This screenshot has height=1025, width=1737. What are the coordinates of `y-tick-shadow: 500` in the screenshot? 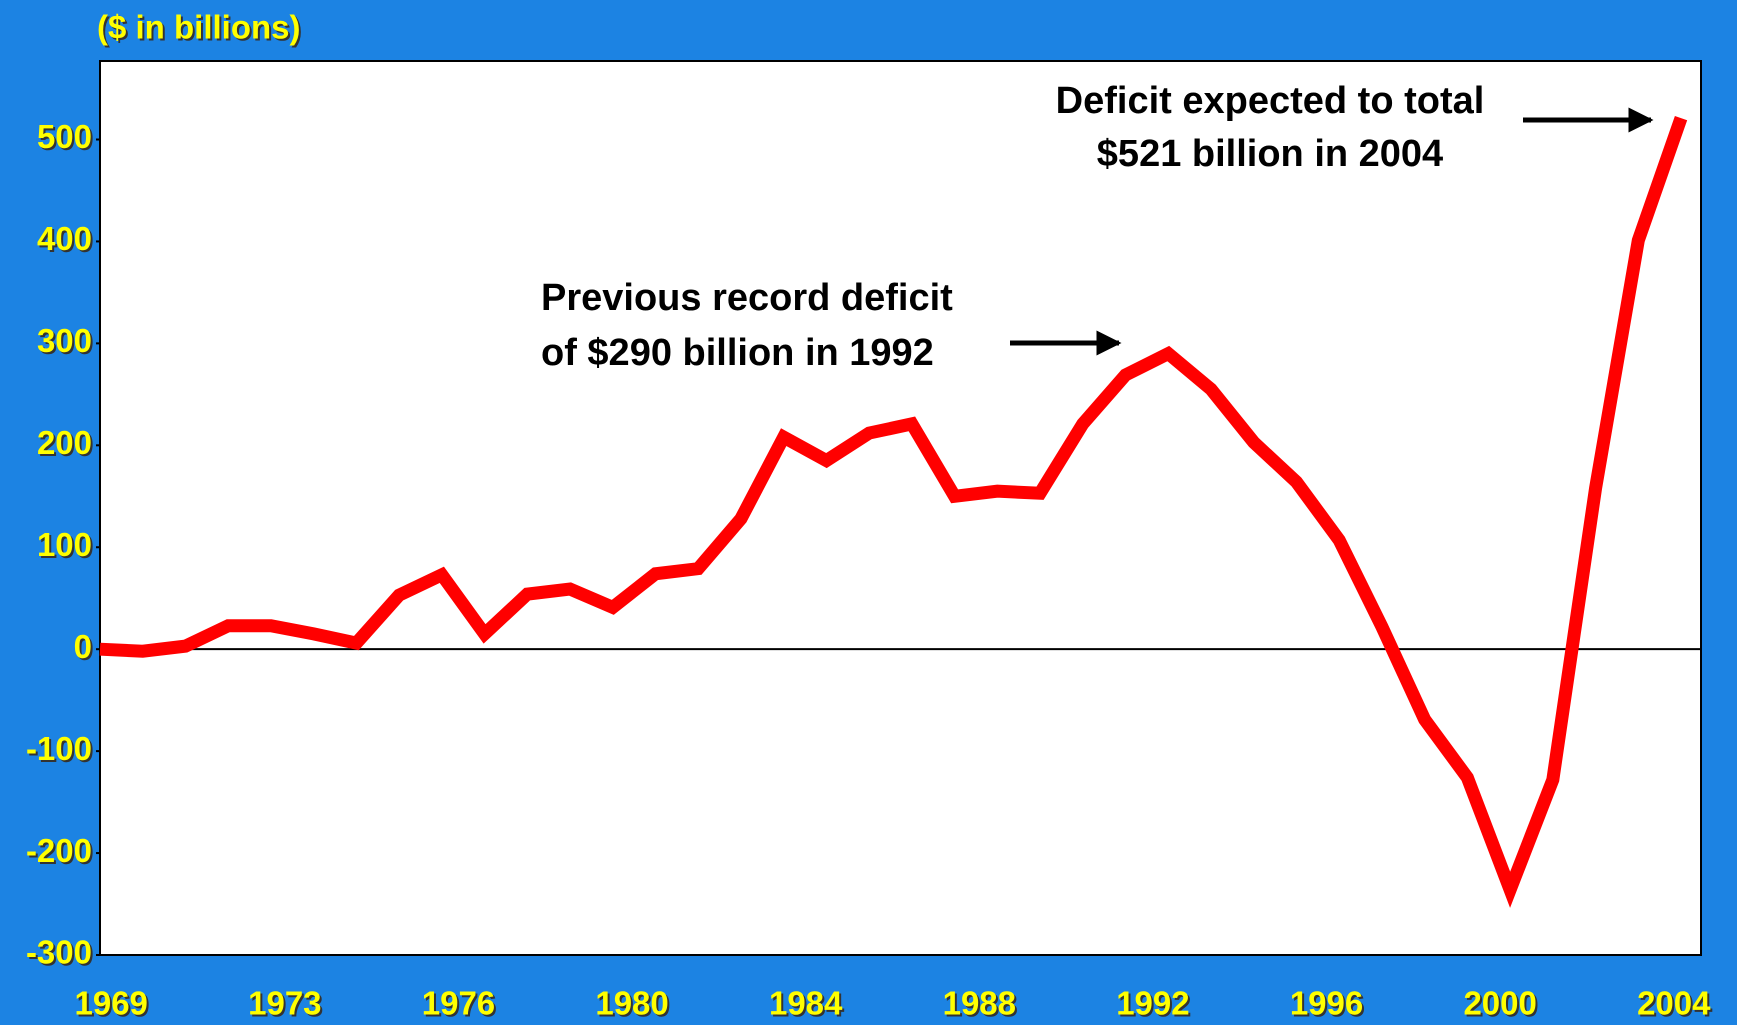 It's located at (66, 138).